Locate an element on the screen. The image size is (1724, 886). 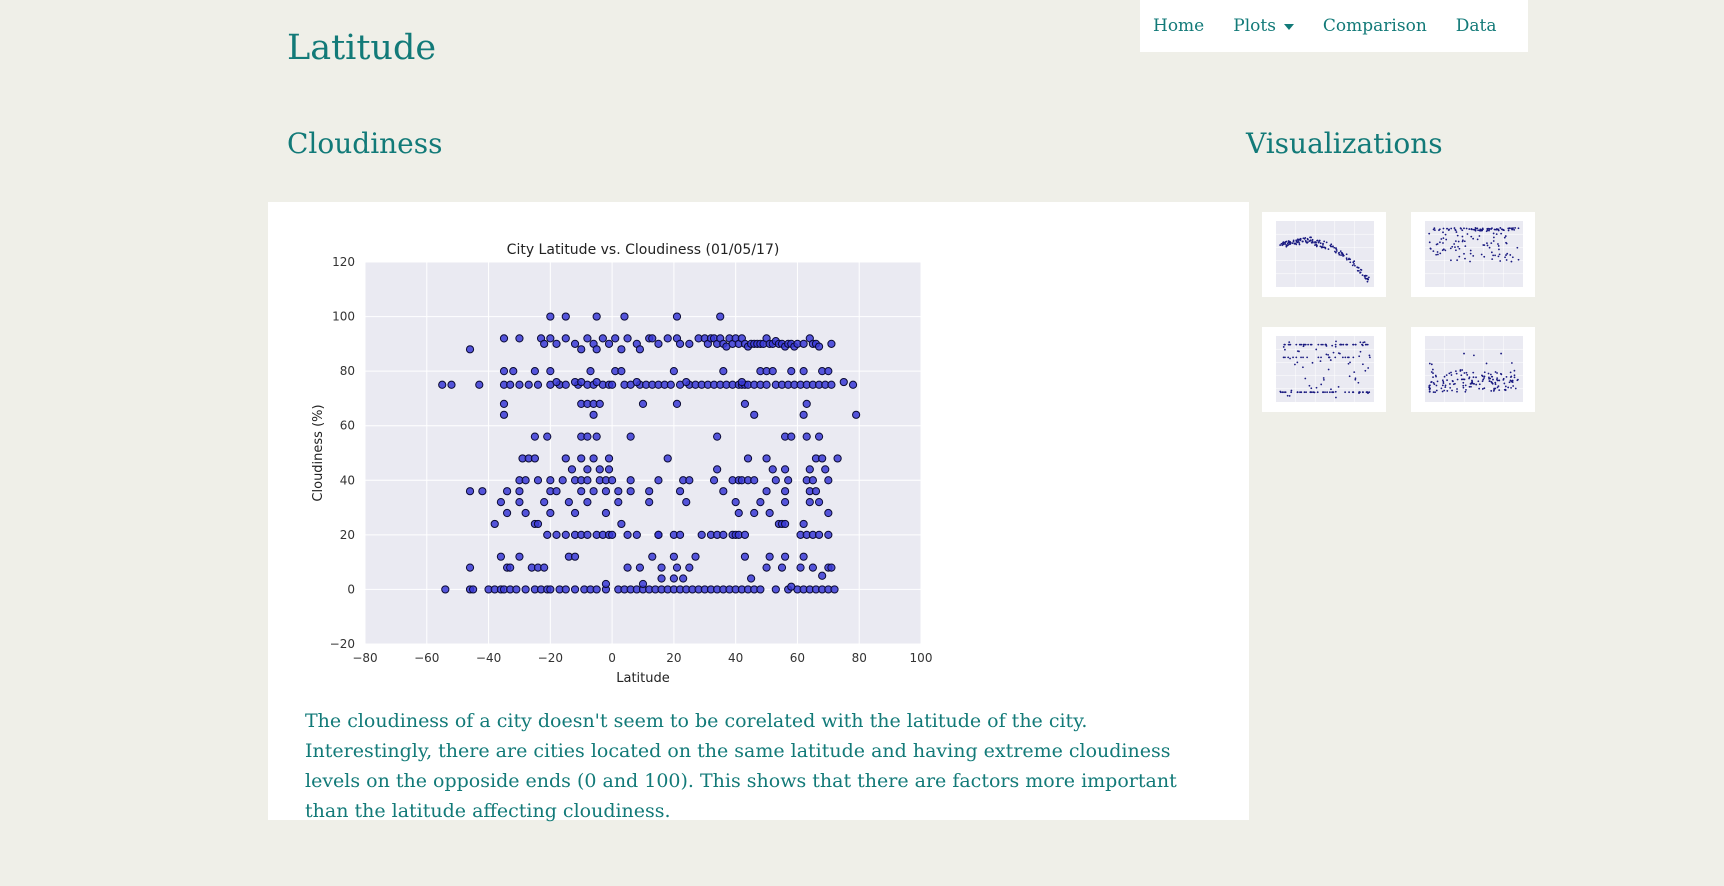
nav-plots-dropdown: Plots is located at coordinates (1263, 26).